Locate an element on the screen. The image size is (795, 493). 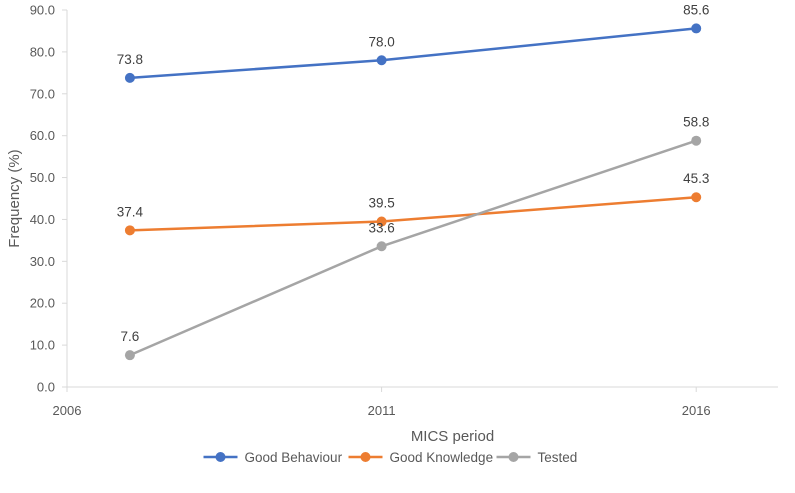
x-tick-label: 2006 is located at coordinates (67, 410).